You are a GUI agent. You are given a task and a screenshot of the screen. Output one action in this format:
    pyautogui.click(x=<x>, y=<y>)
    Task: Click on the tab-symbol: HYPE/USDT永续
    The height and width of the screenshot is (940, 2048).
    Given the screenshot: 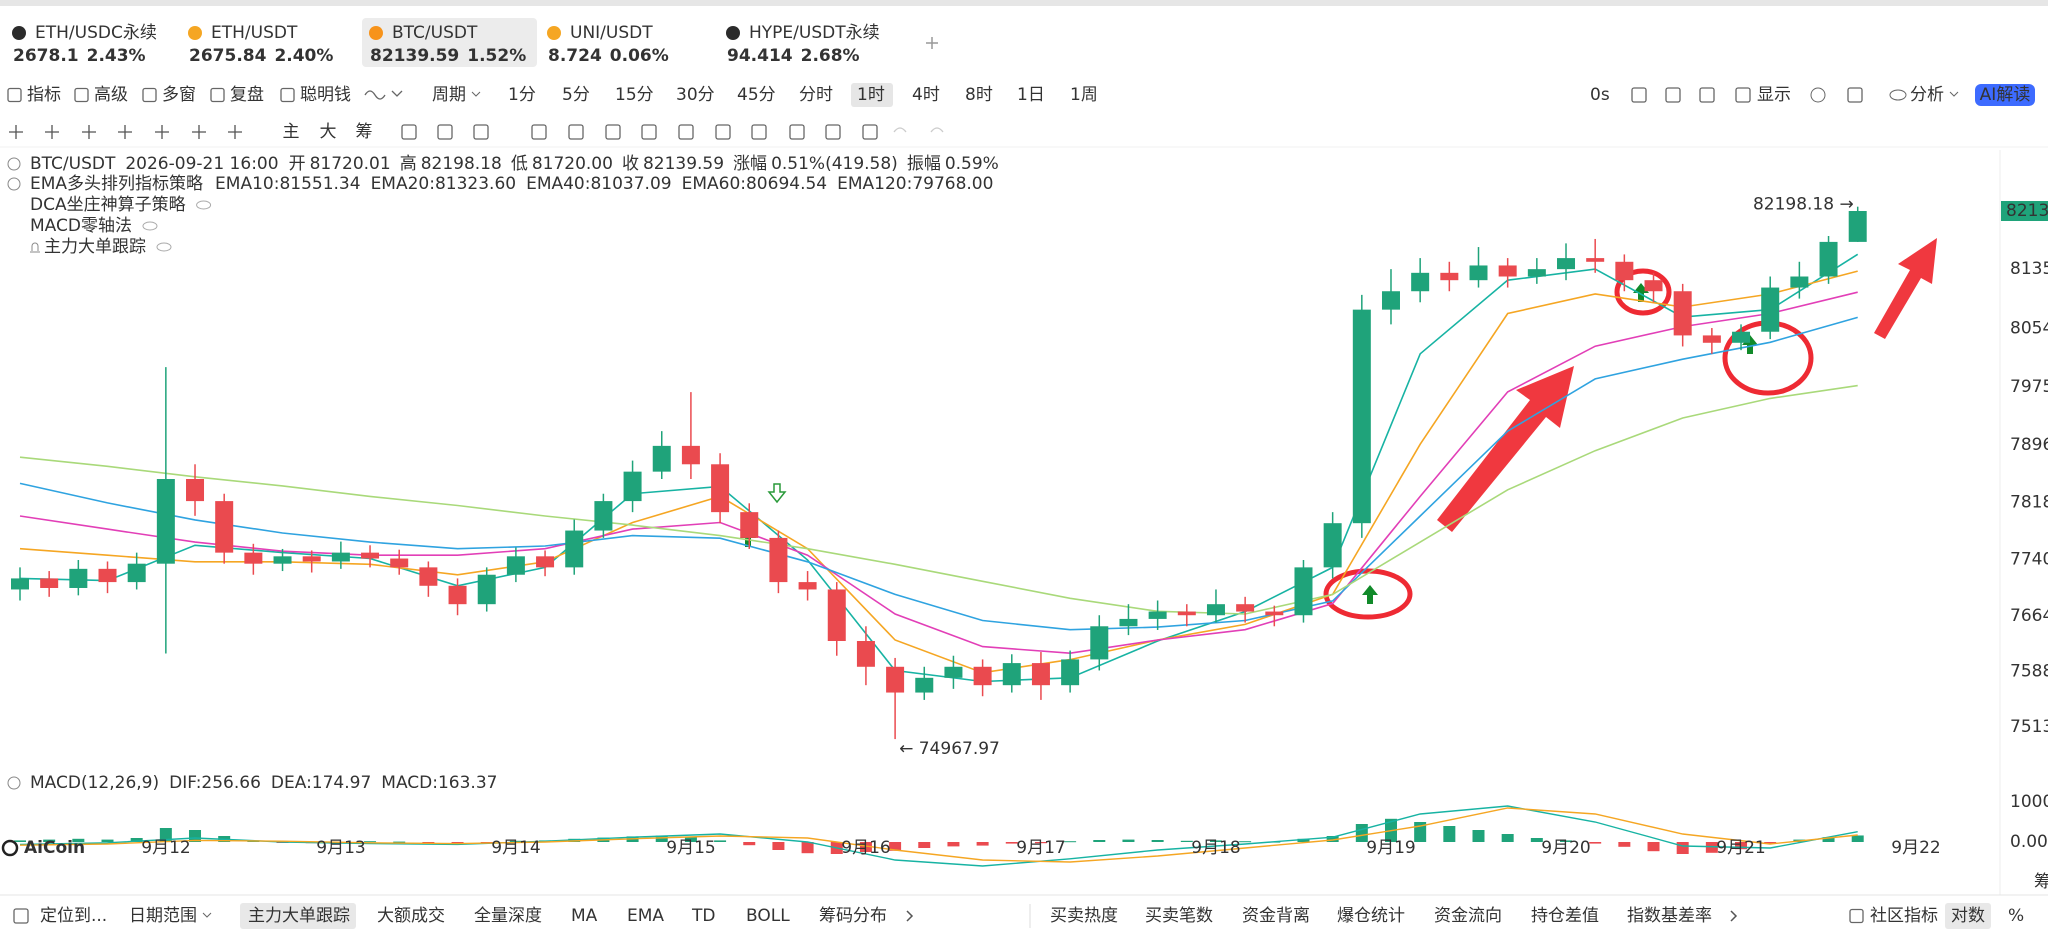 What is the action you would take?
    pyautogui.click(x=814, y=33)
    